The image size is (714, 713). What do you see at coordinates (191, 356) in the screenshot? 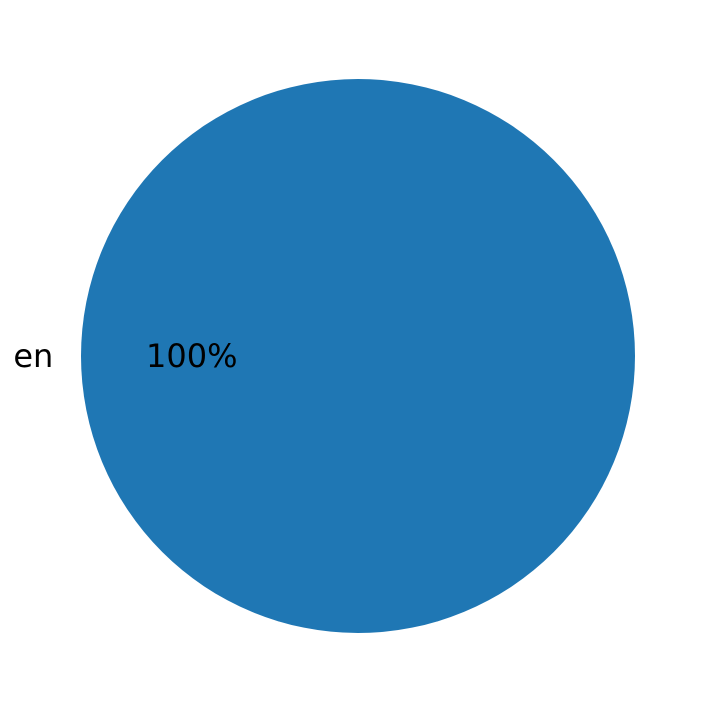
I see `slice-percent-label: 100%` at bounding box center [191, 356].